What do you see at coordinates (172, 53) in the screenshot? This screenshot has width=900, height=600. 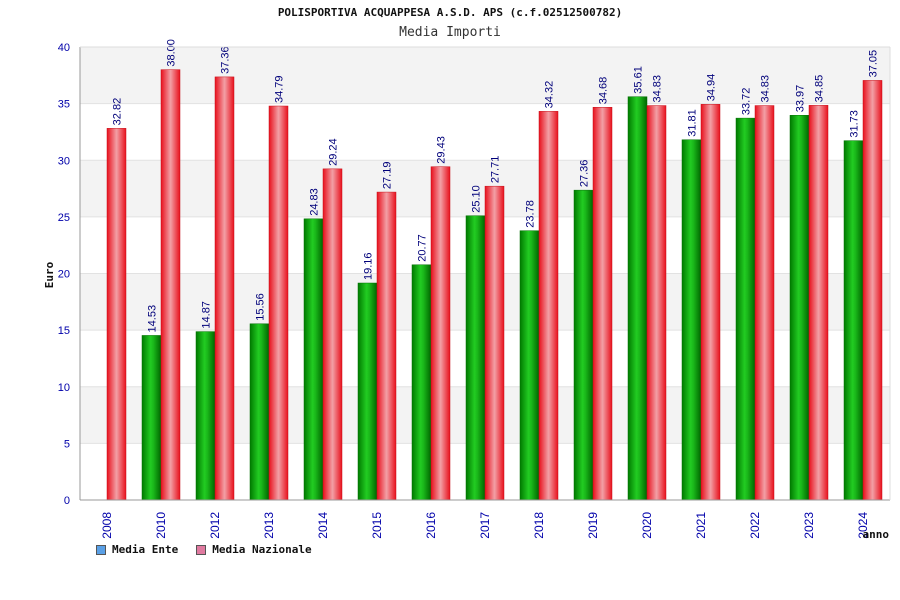 I see `value-label-nazionale-2010: 38.00` at bounding box center [172, 53].